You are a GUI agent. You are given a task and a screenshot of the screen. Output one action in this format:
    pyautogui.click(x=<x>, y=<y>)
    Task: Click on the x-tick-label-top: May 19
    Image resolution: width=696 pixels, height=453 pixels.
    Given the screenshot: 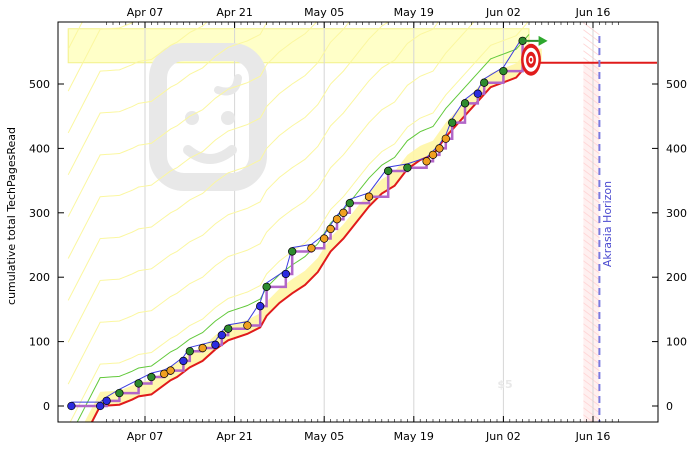 What is the action you would take?
    pyautogui.click(x=414, y=12)
    